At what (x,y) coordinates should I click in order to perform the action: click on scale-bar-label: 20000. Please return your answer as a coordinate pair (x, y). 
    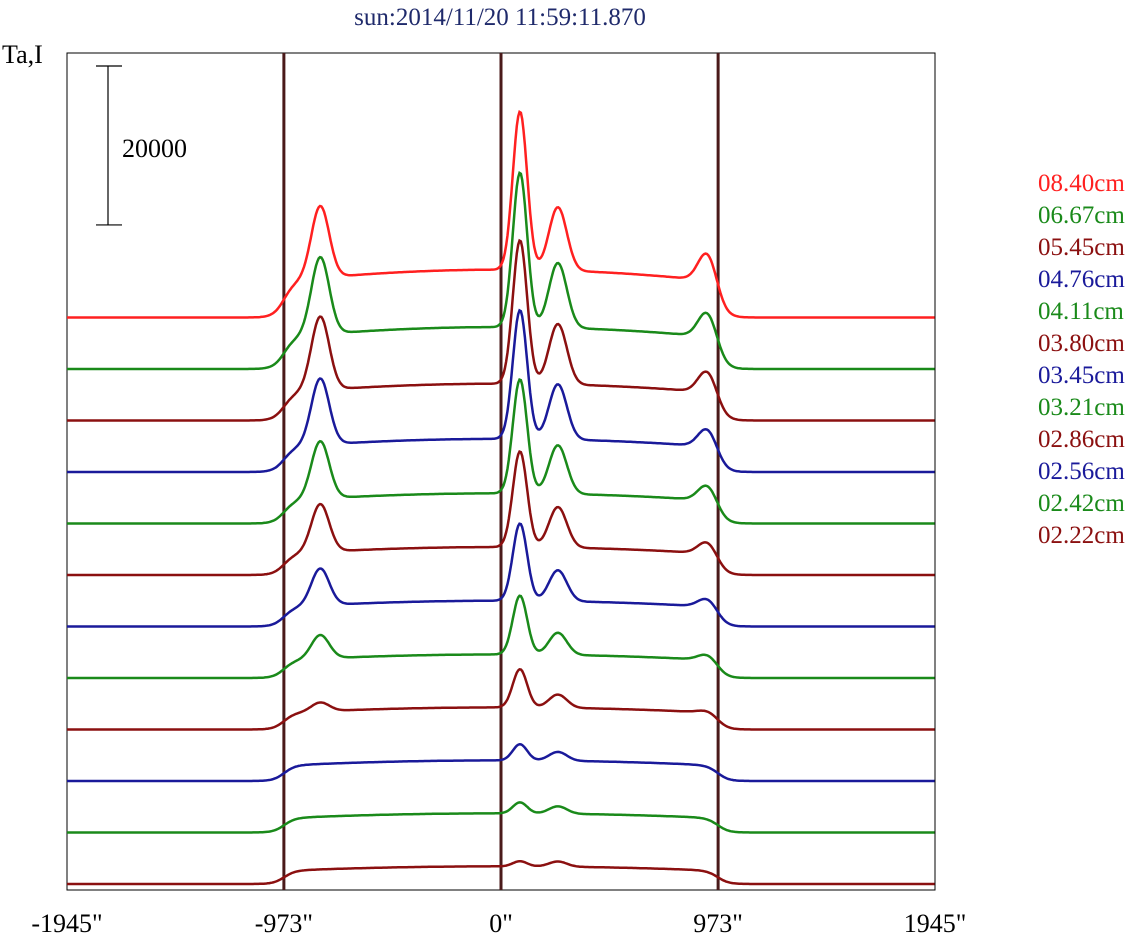
    Looking at the image, I should click on (154, 148).